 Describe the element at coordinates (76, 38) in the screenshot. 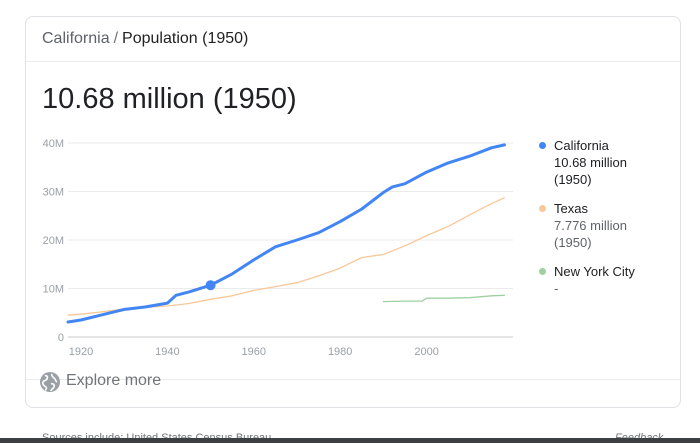

I see `breadcrumb-parent-link: California` at that location.